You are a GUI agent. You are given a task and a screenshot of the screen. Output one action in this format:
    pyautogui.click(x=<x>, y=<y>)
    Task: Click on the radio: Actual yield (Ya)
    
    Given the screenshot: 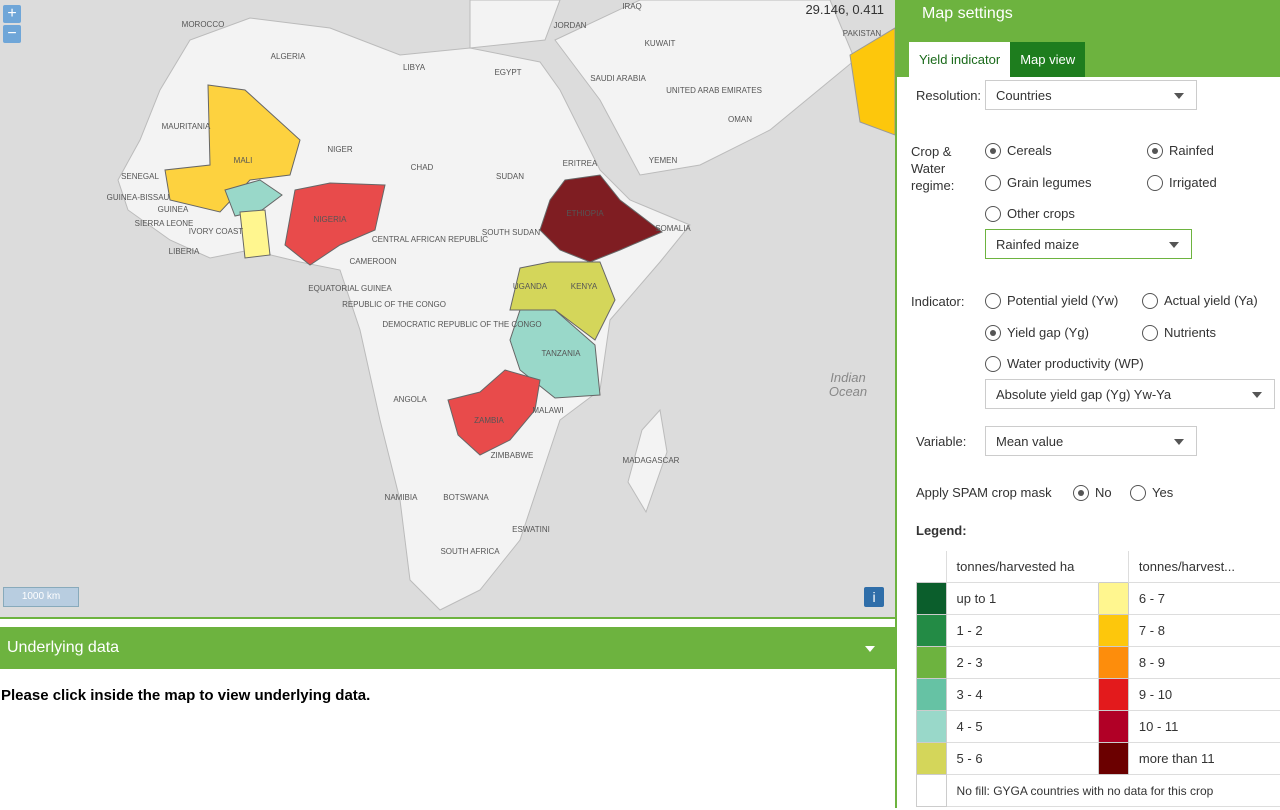 What is the action you would take?
    pyautogui.click(x=1200, y=301)
    